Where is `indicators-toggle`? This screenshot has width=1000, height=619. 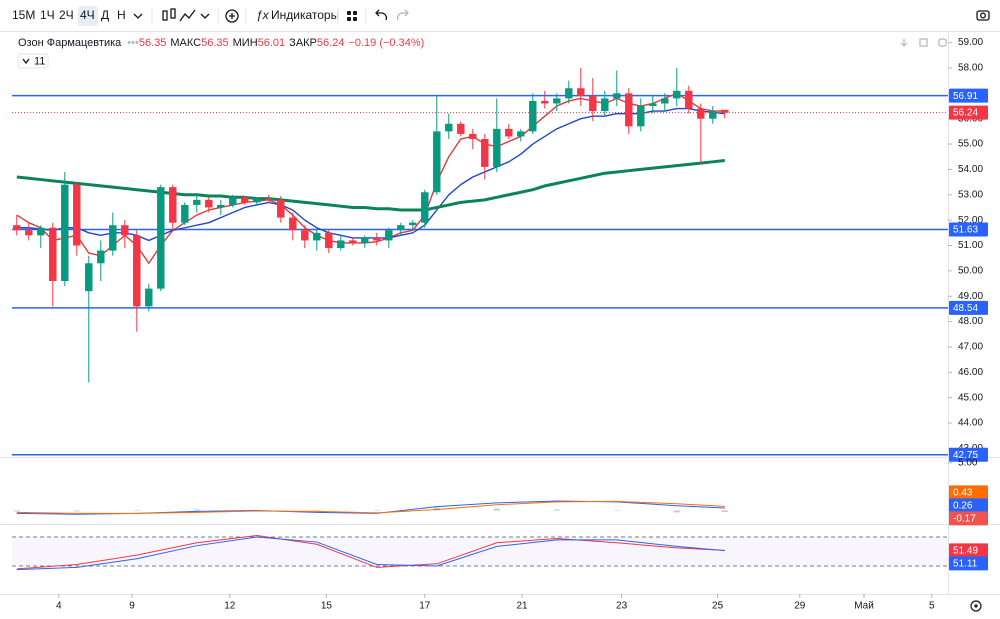
indicators-toggle is located at coordinates (33, 61).